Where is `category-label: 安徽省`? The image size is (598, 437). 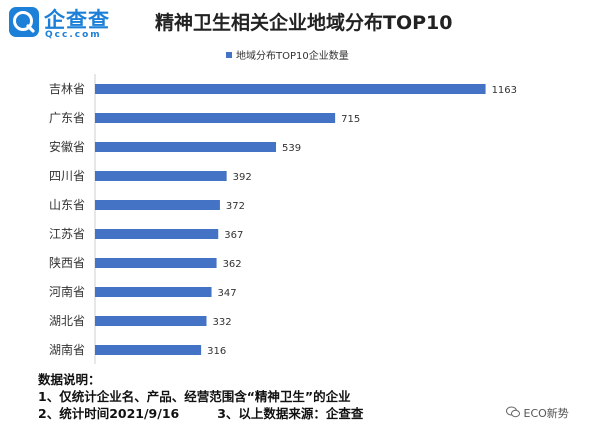
category-label: 安徽省 is located at coordinates (67, 146).